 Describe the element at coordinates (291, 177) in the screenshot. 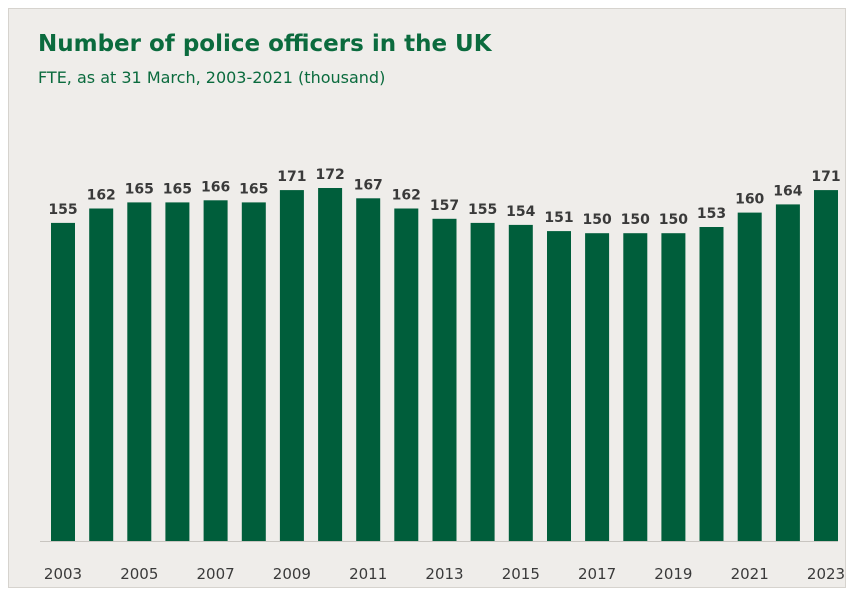

I see `data-label-2009: 171` at that location.